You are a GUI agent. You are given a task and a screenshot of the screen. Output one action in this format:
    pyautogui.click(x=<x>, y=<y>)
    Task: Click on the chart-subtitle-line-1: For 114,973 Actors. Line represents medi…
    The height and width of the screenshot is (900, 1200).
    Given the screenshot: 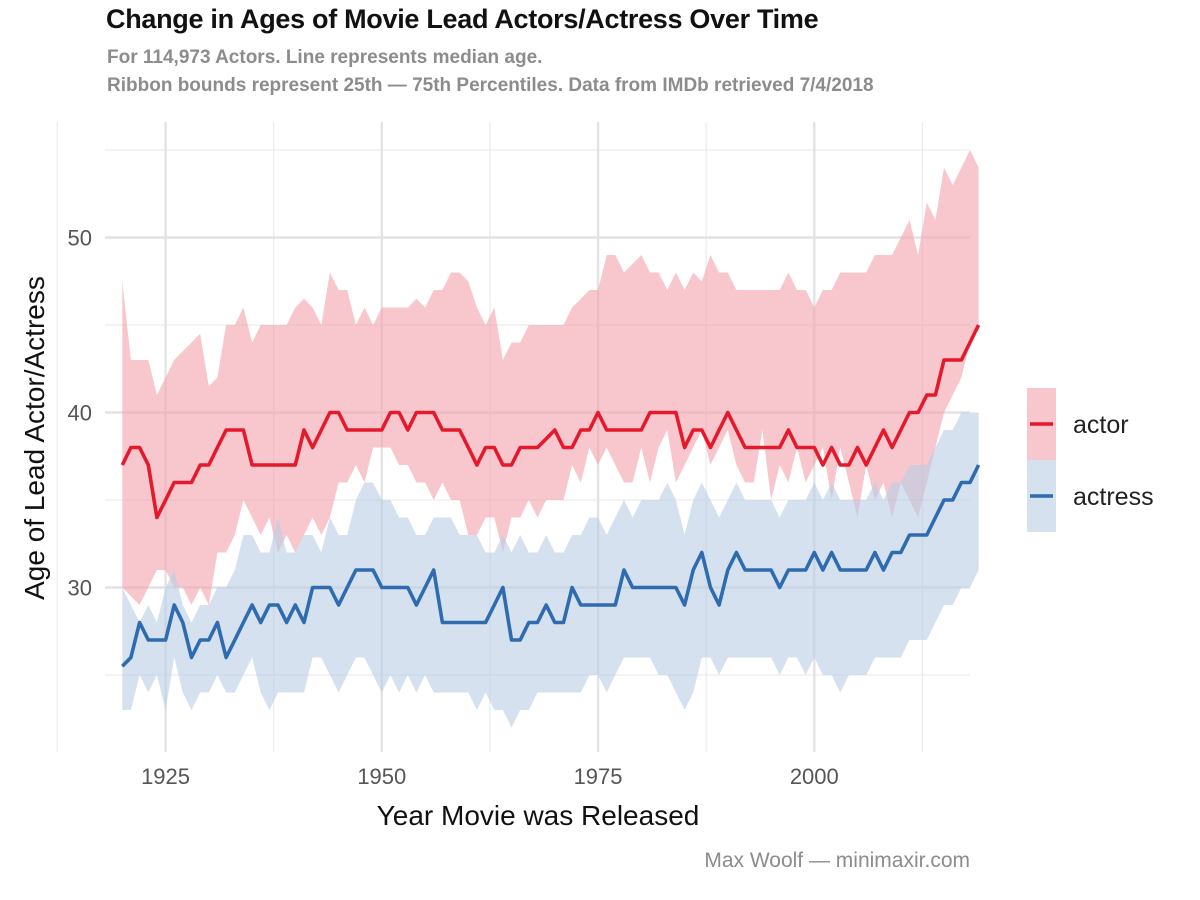 What is the action you would take?
    pyautogui.click(x=325, y=57)
    